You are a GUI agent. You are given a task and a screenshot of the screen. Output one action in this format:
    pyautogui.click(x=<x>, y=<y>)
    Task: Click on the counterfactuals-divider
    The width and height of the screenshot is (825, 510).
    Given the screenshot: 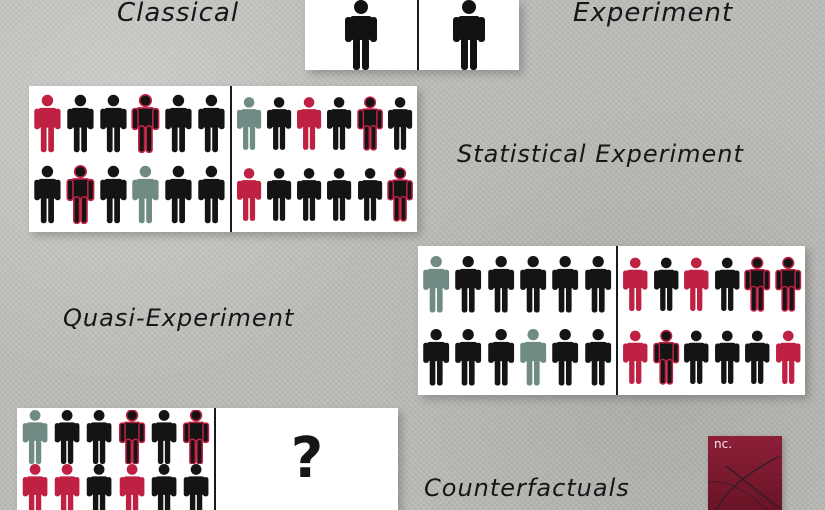 What is the action you would take?
    pyautogui.click(x=215, y=459)
    